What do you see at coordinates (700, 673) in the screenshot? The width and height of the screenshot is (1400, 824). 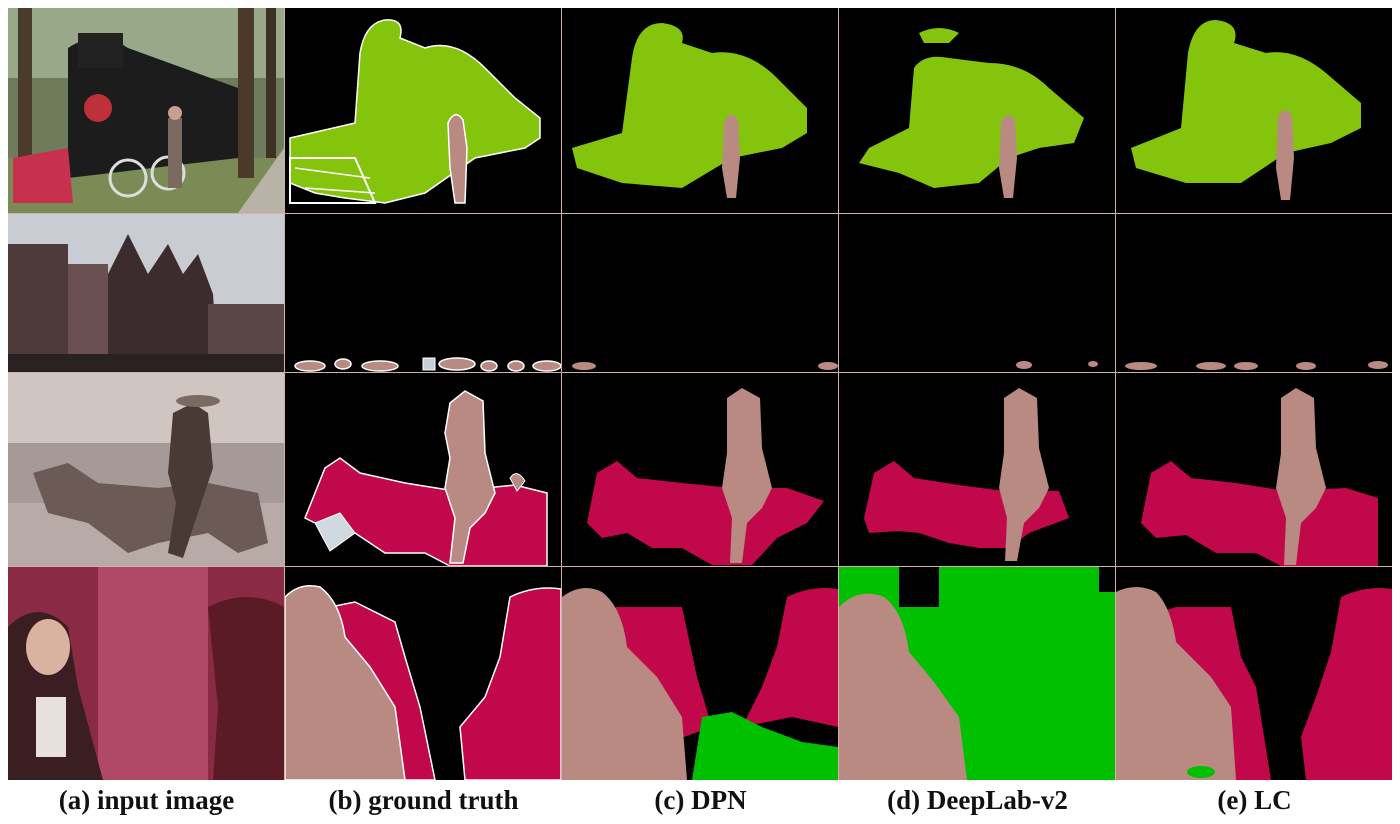 I see `row4-dpn` at bounding box center [700, 673].